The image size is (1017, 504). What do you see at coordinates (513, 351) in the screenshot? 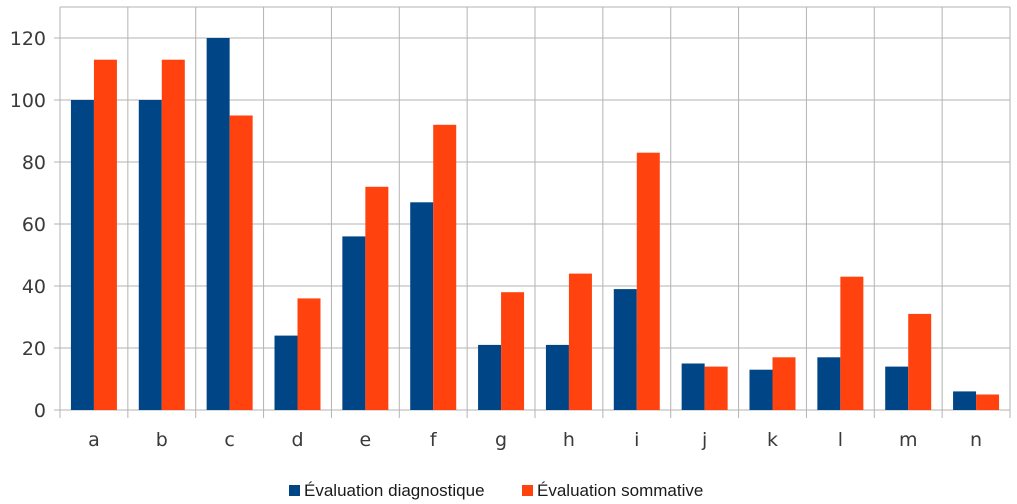
I see `bar-sommative-g` at bounding box center [513, 351].